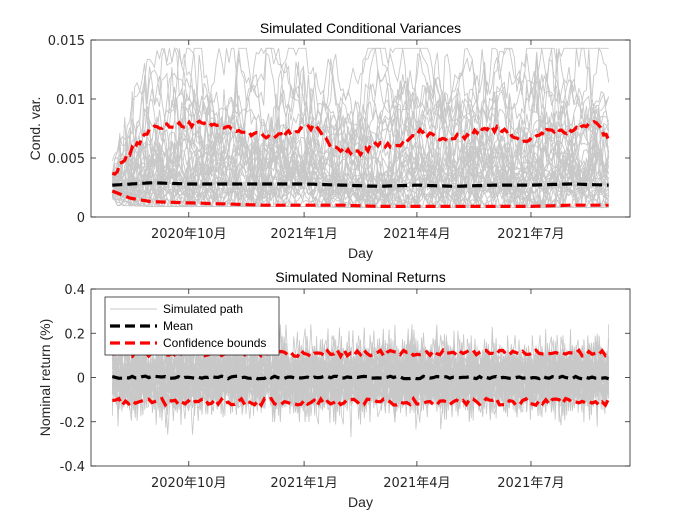  I want to click on simulated-path, so click(360, 373).